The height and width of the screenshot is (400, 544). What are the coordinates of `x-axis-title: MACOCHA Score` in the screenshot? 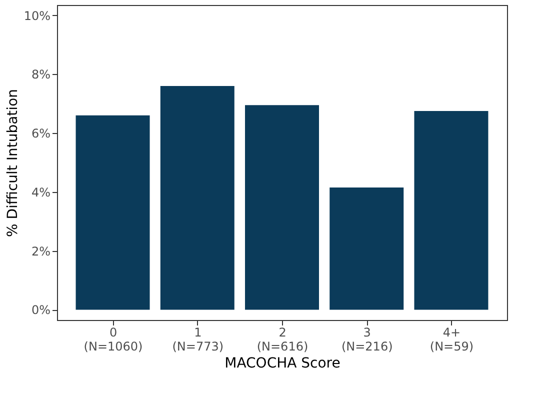 It's located at (282, 364).